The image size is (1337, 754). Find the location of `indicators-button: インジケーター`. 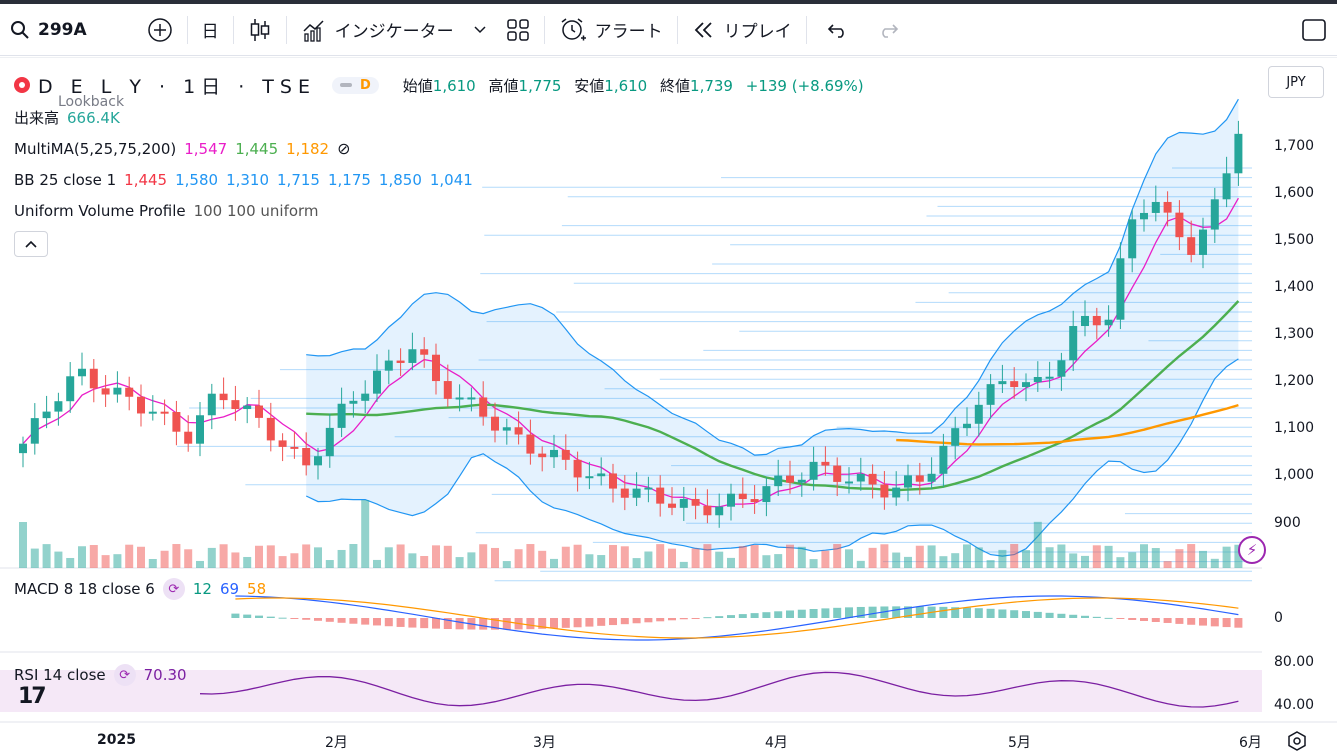

indicators-button: インジケーター is located at coordinates (377, 30).